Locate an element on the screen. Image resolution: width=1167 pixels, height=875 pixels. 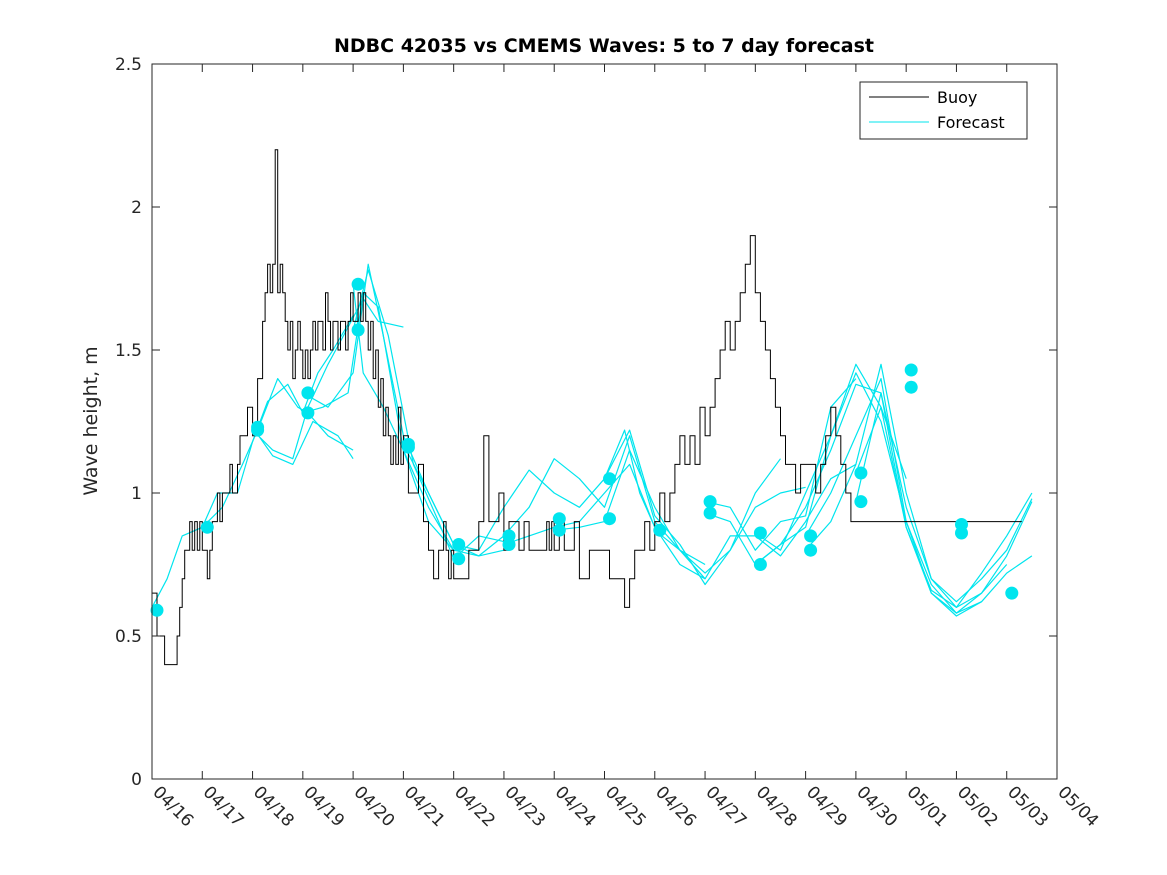
y-tick-label: 1.5 is located at coordinates (128, 351).